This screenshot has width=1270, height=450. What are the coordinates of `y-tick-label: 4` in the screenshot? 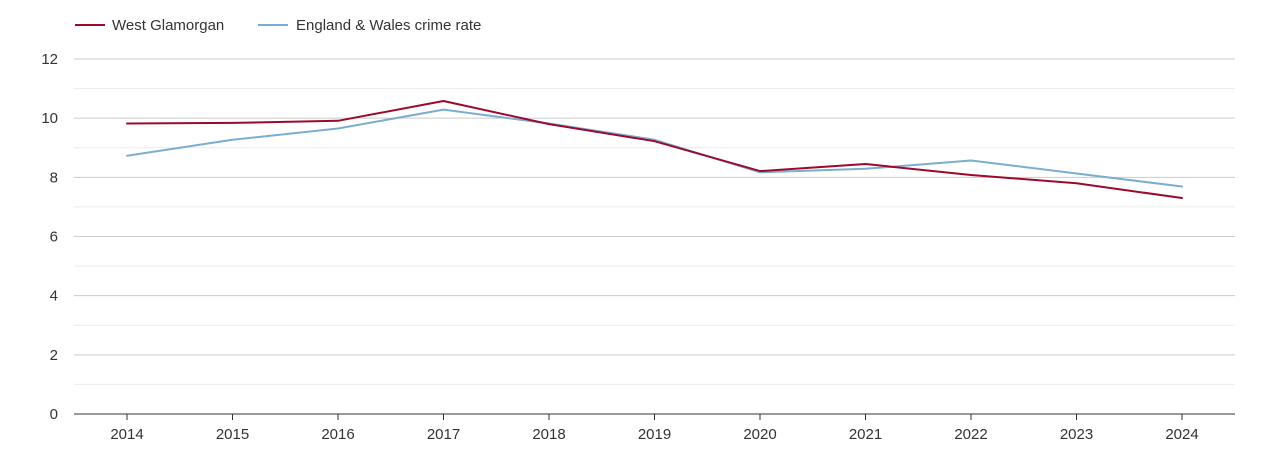 It's located at (54, 296).